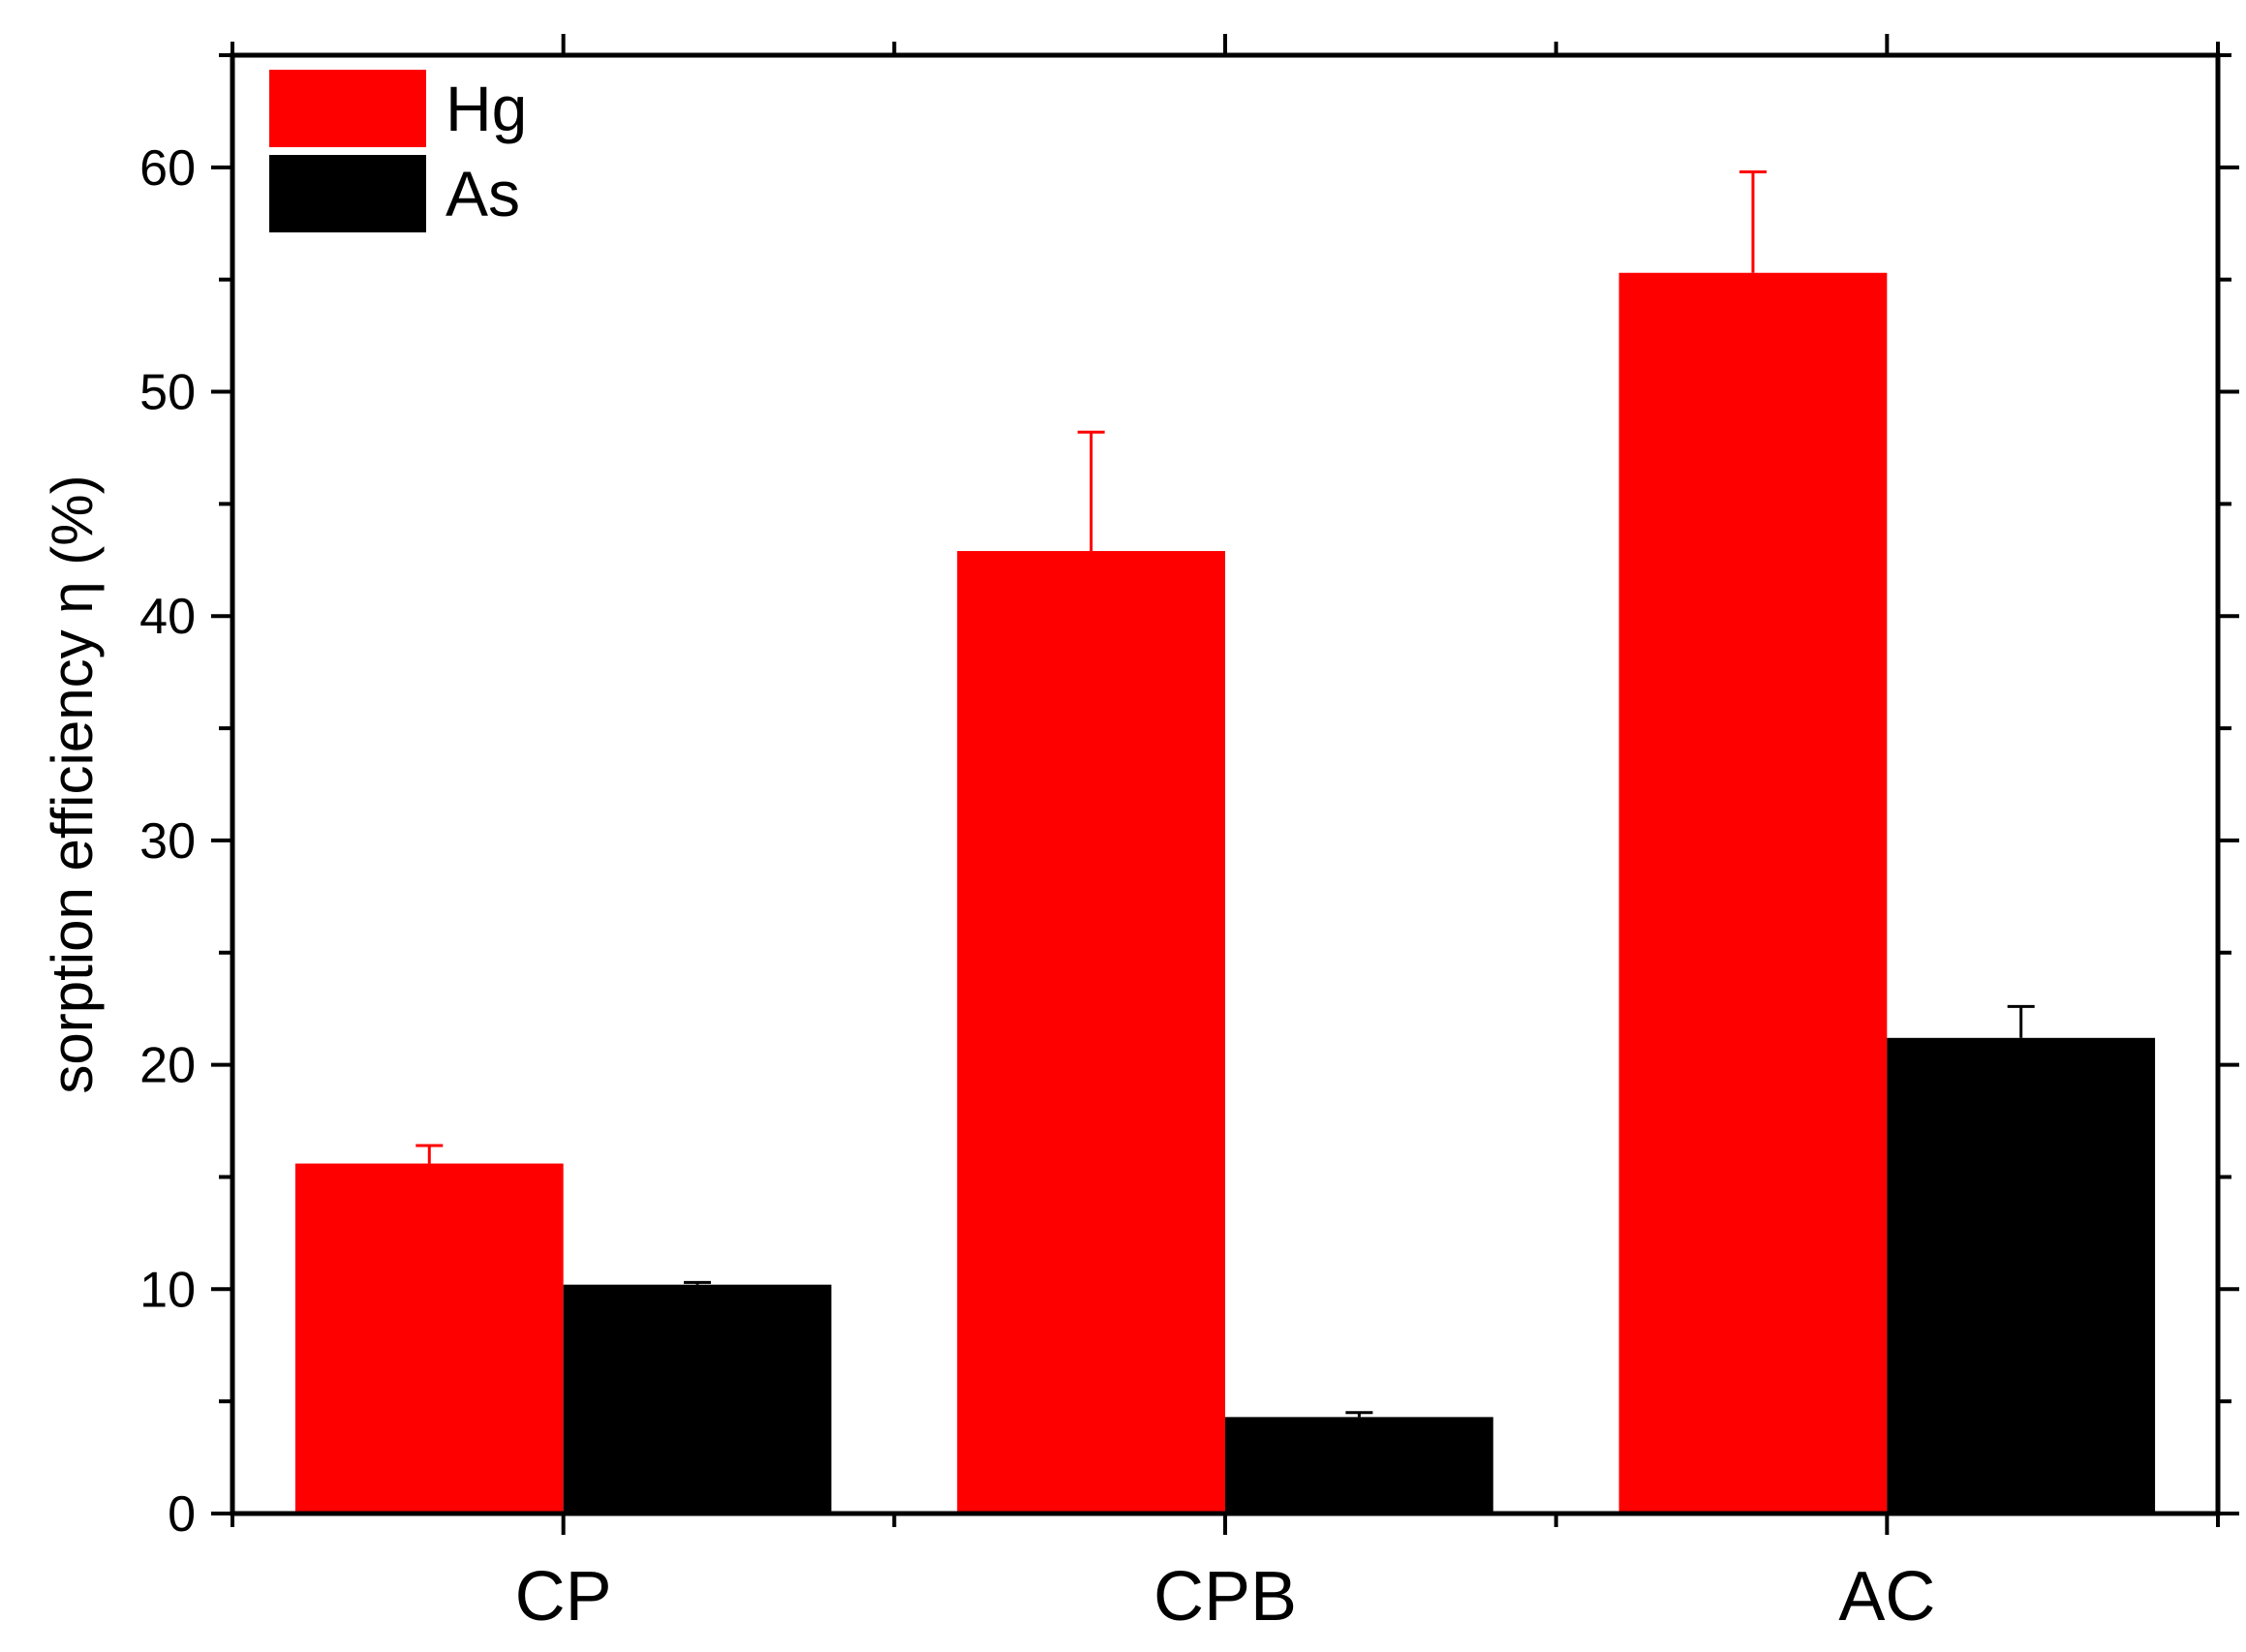 The width and height of the screenshot is (2246, 1652). I want to click on x-tick-label-cpb: CPB, so click(1225, 1597).